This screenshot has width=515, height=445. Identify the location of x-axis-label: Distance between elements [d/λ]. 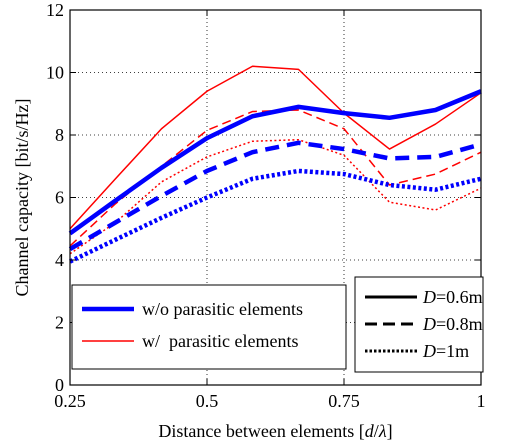
(275, 431).